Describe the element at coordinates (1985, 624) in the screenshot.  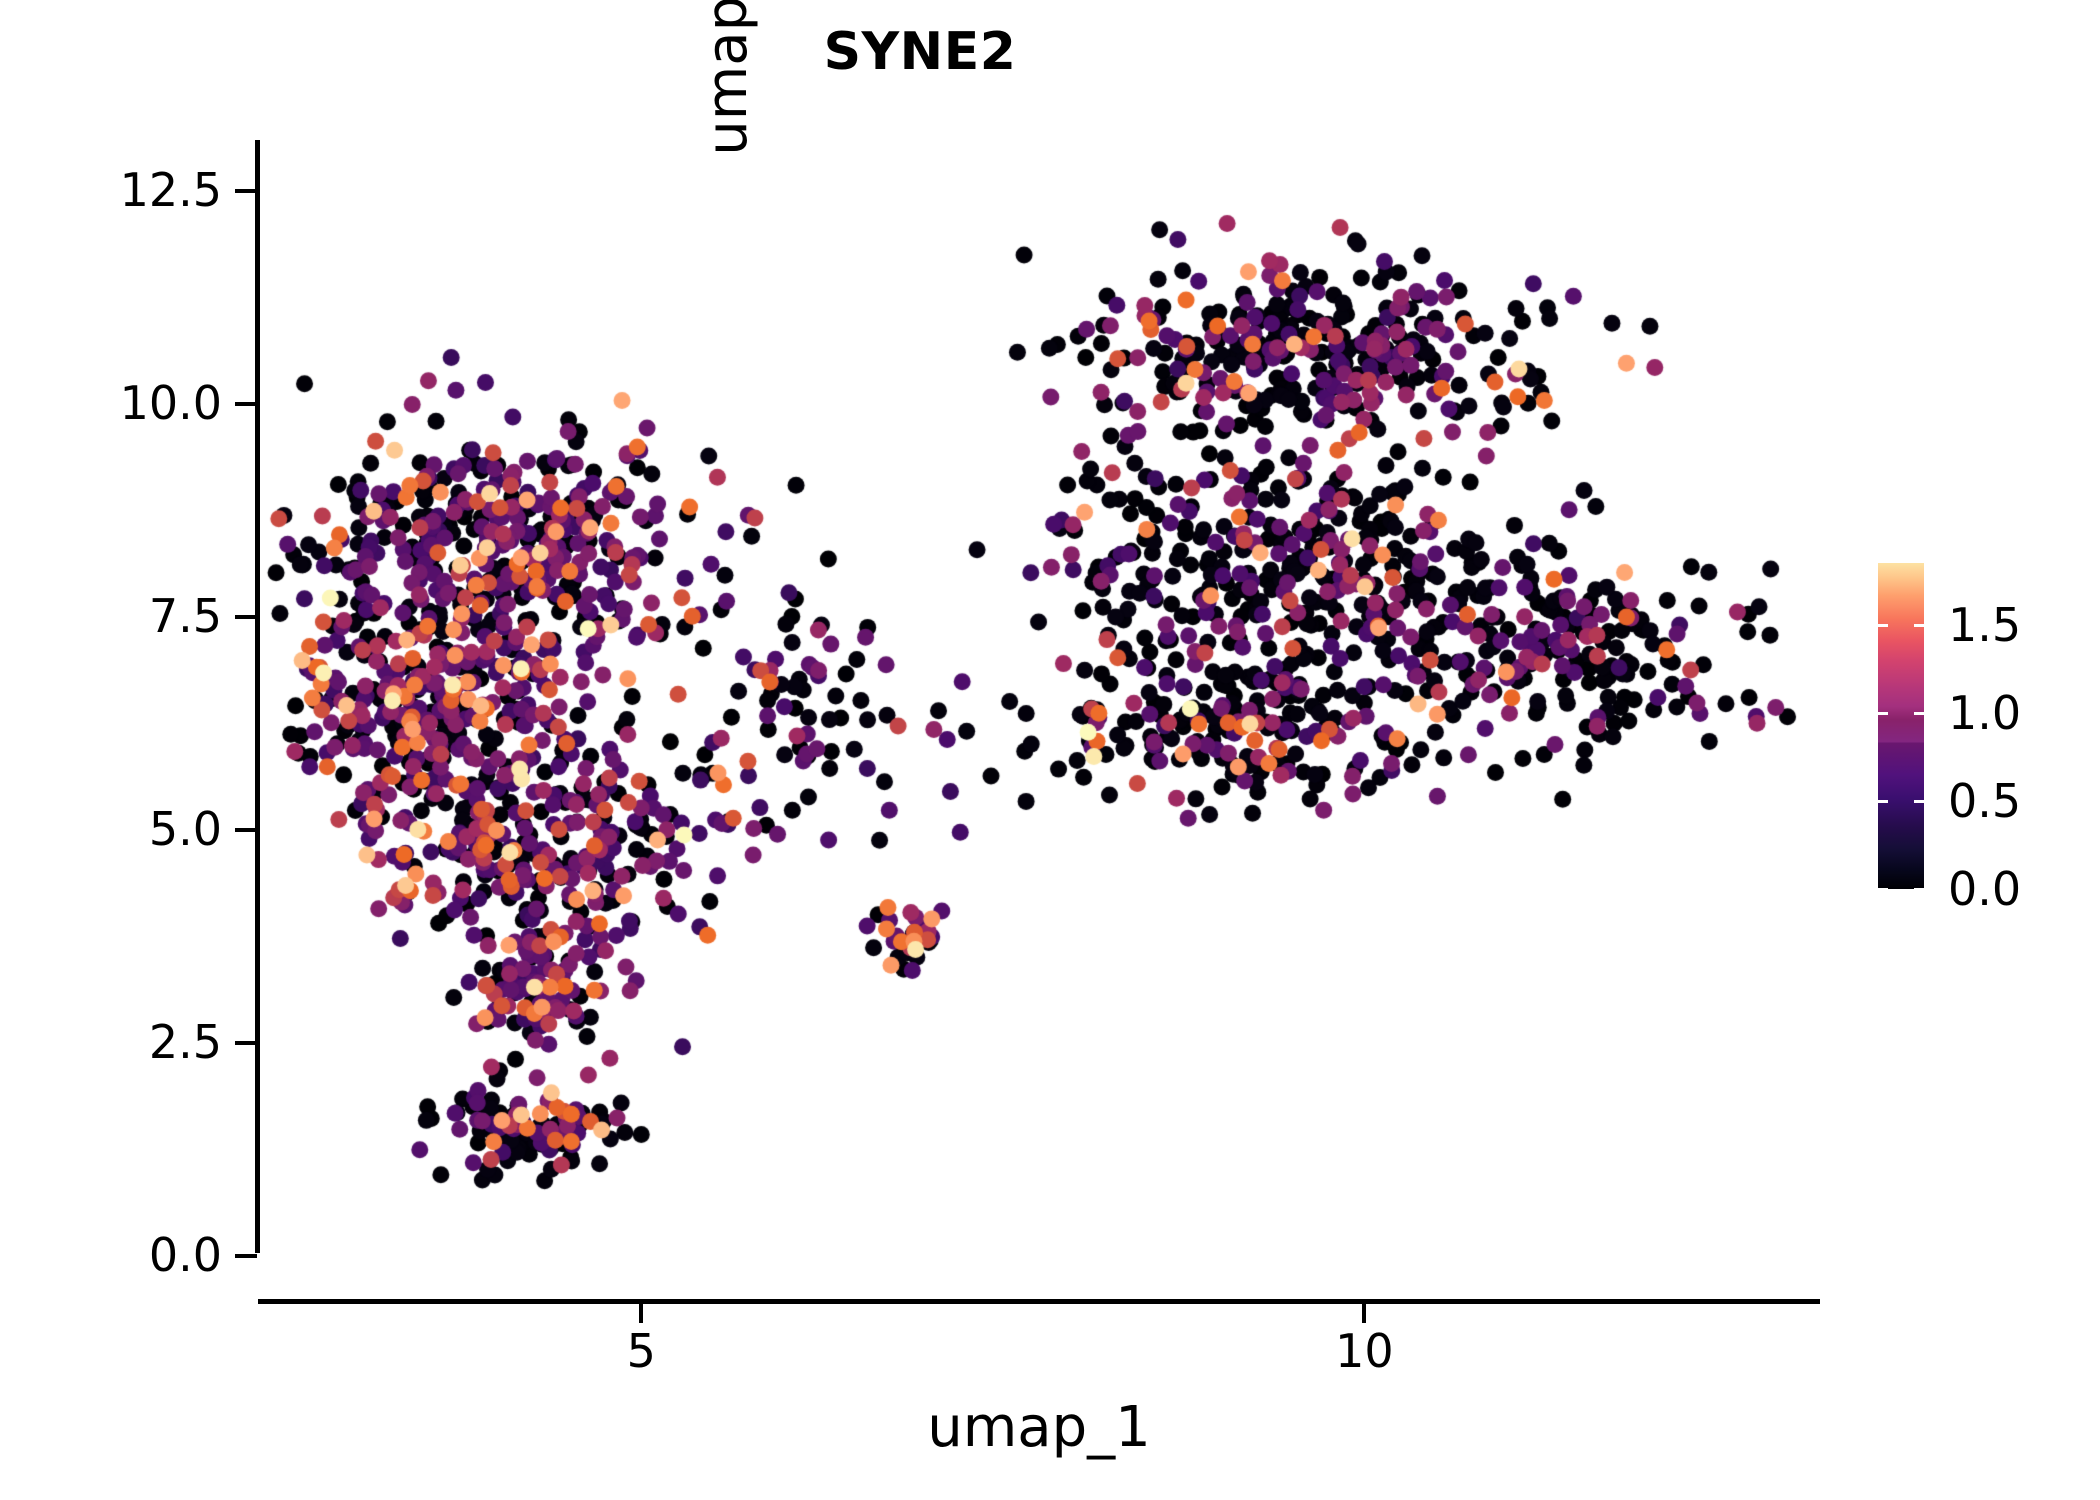
I see `colorbar-tick-label: 1.5` at that location.